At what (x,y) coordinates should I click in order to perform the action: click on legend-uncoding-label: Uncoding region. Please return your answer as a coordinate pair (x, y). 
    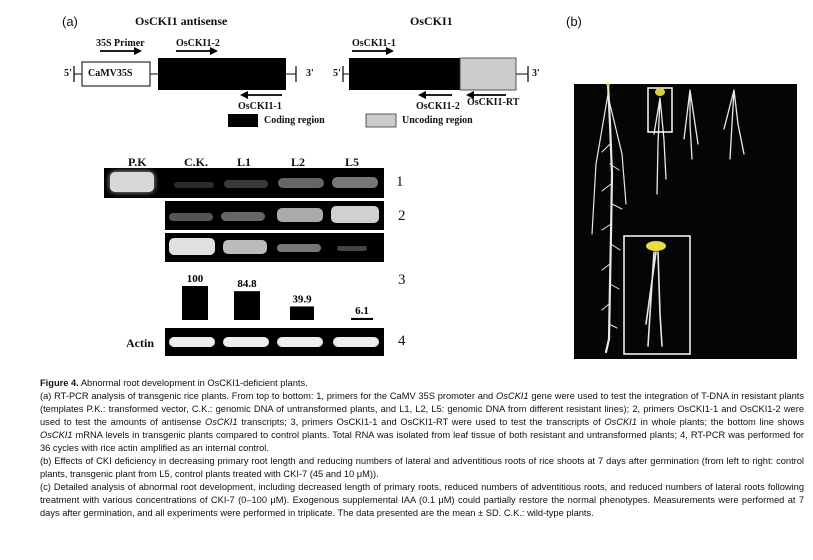
    Looking at the image, I should click on (437, 120).